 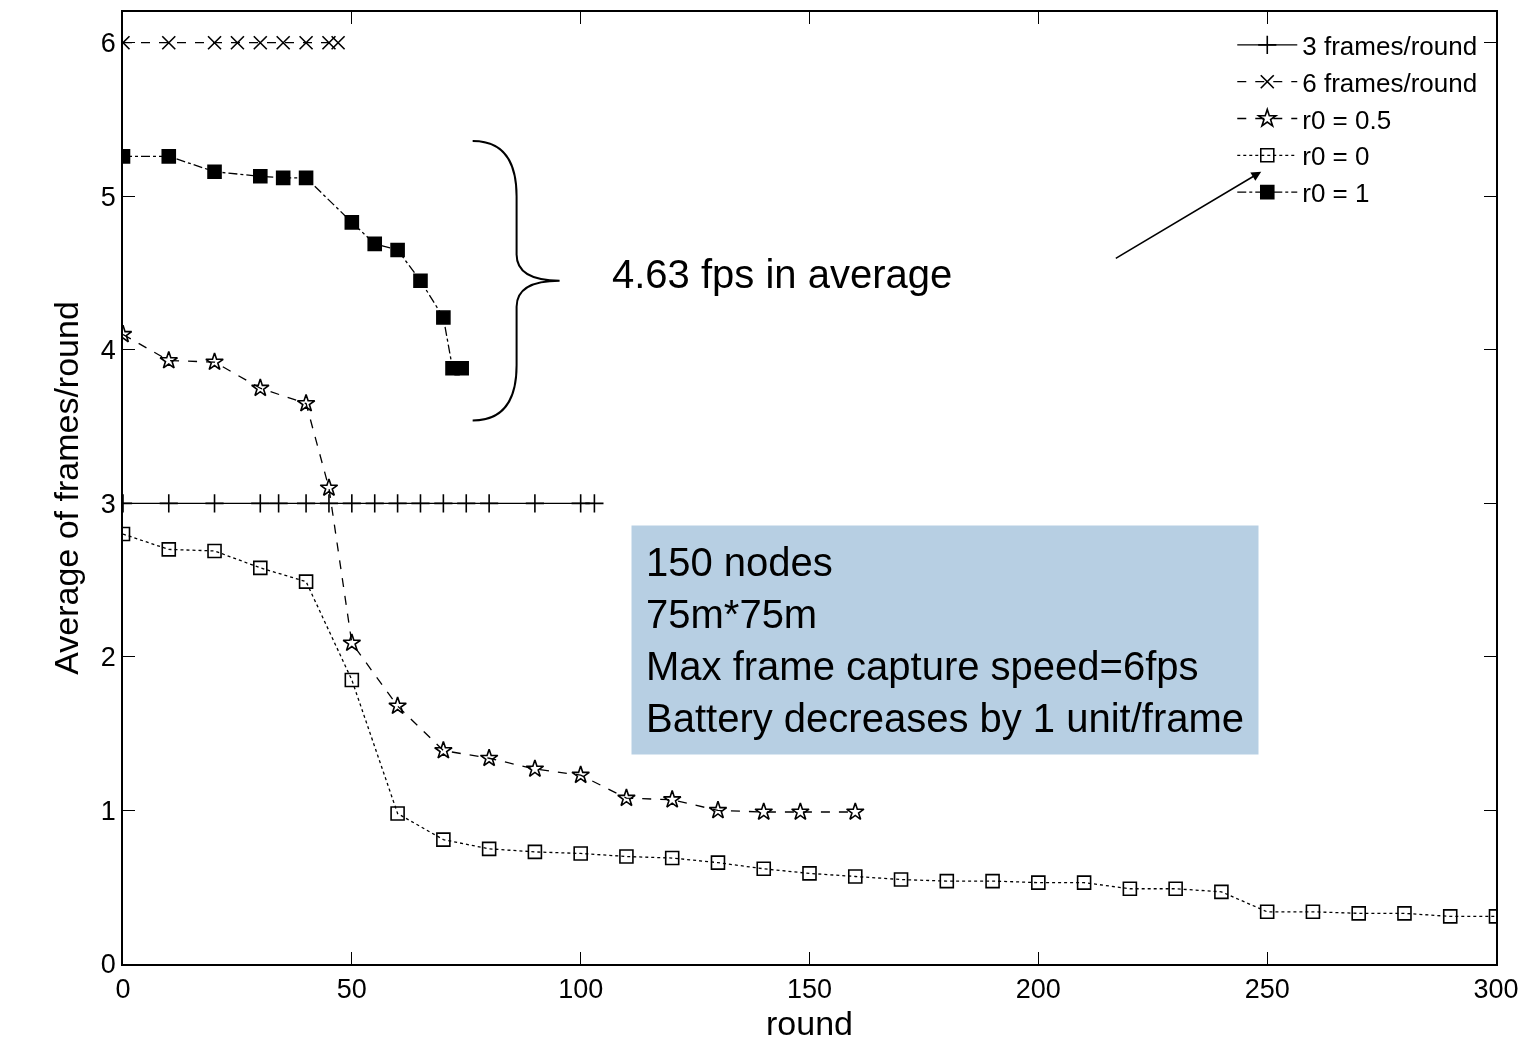 What do you see at coordinates (1390, 82) in the screenshot?
I see `legend-label: 6 frames/round` at bounding box center [1390, 82].